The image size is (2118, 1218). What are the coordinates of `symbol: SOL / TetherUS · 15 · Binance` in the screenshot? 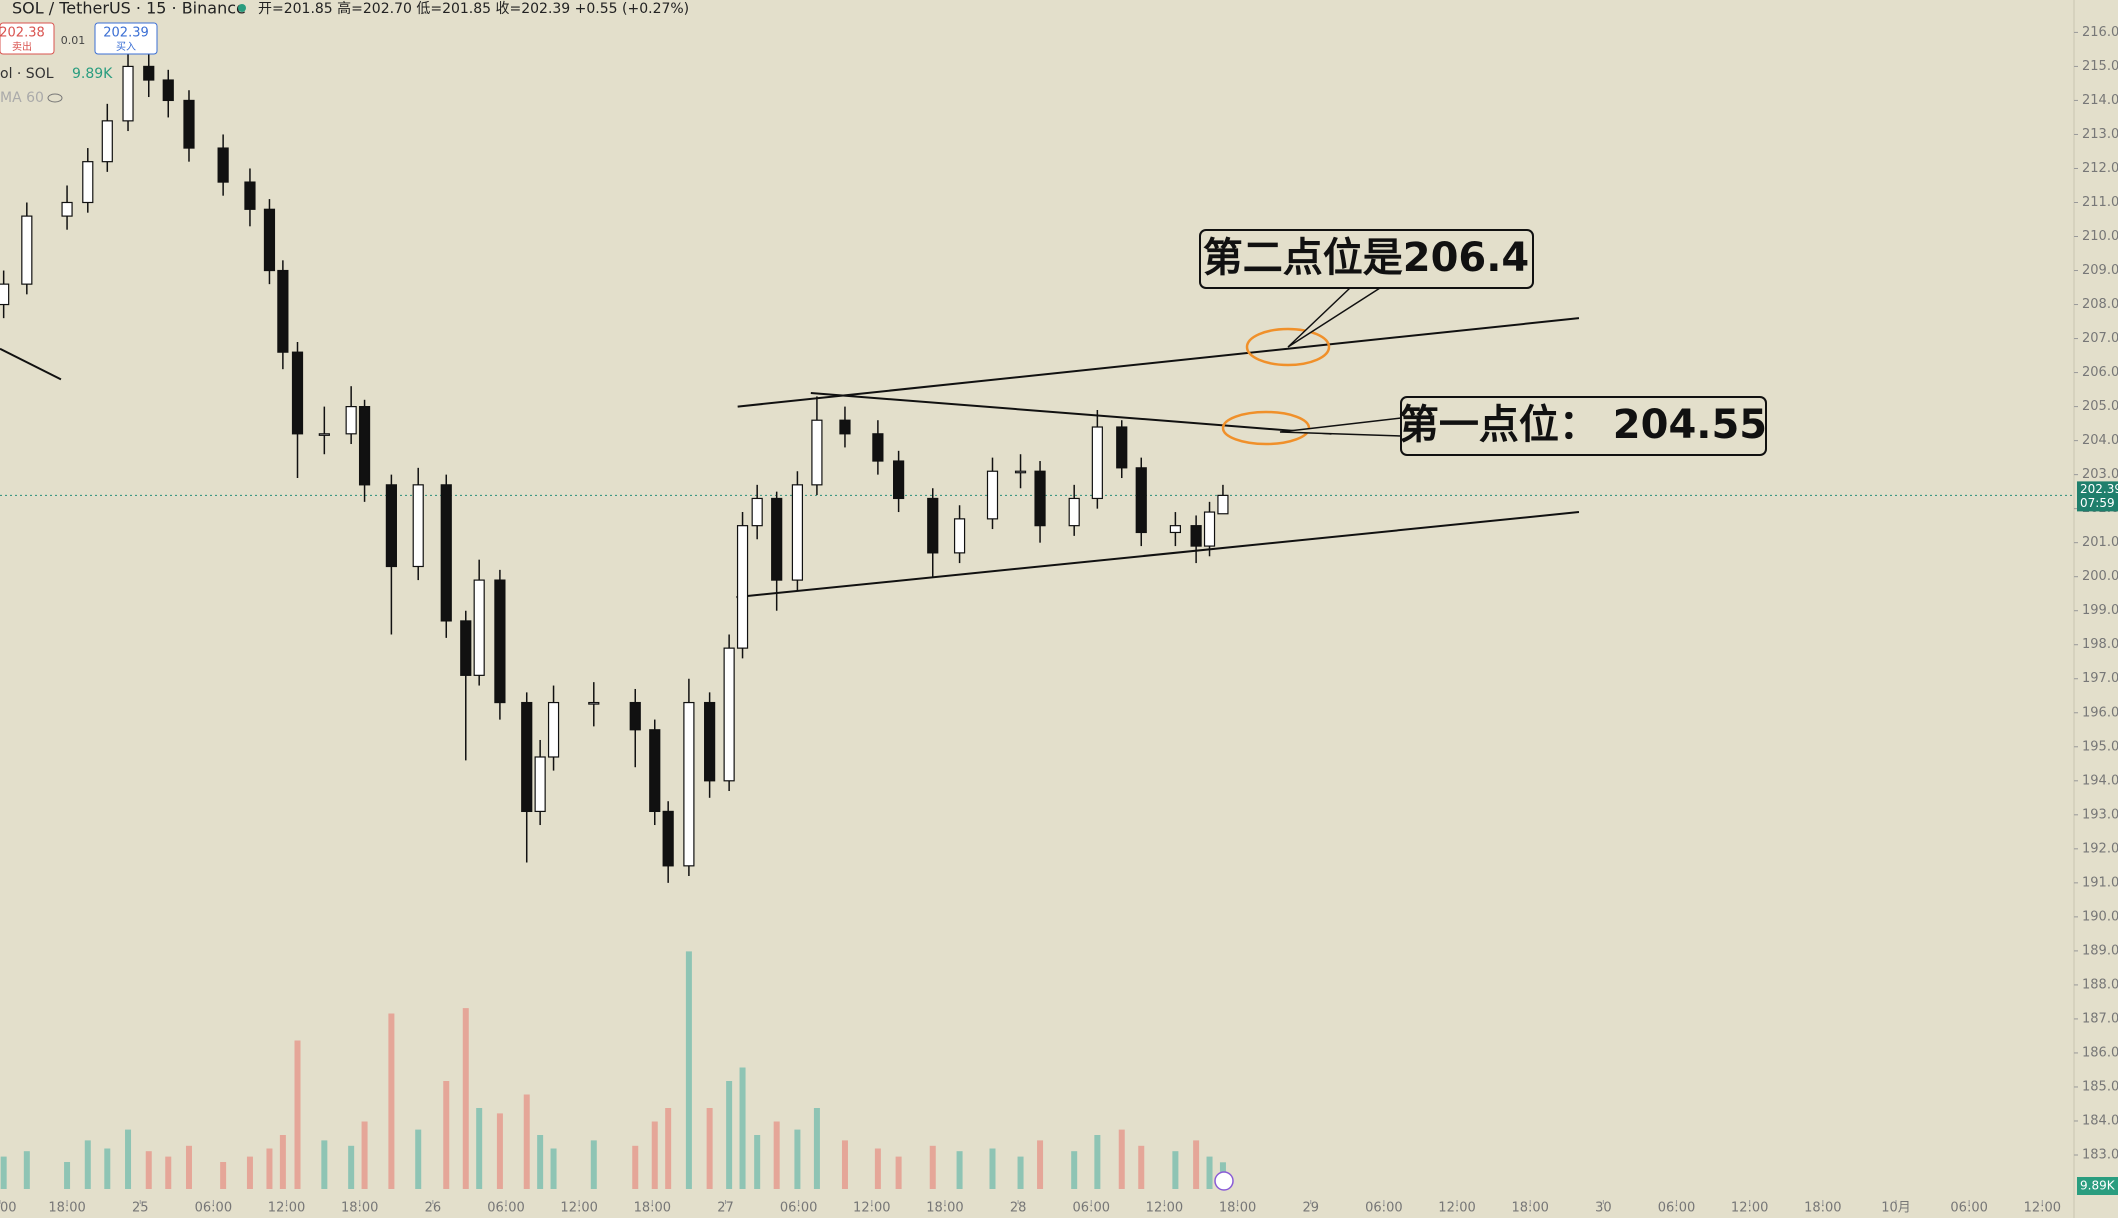 It's located at (129, 9).